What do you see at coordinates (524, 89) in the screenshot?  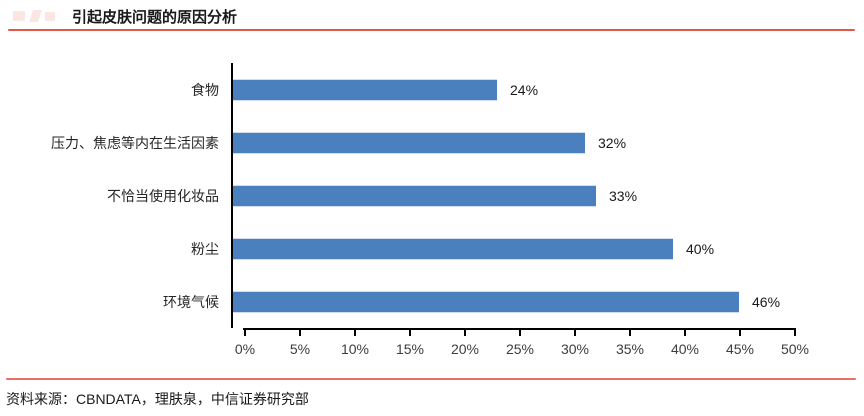 I see `value-label: 24%` at bounding box center [524, 89].